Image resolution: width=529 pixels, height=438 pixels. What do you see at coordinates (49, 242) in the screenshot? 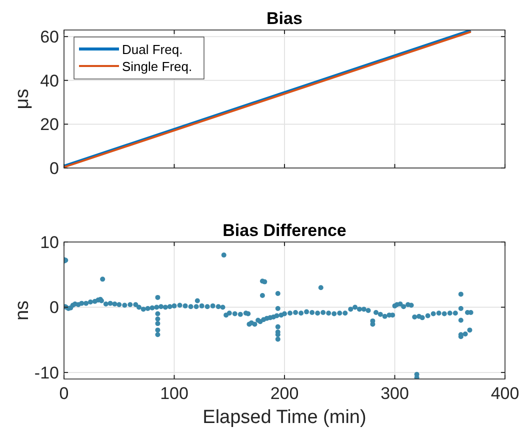
I see `y-tick-label: 10` at bounding box center [49, 242].